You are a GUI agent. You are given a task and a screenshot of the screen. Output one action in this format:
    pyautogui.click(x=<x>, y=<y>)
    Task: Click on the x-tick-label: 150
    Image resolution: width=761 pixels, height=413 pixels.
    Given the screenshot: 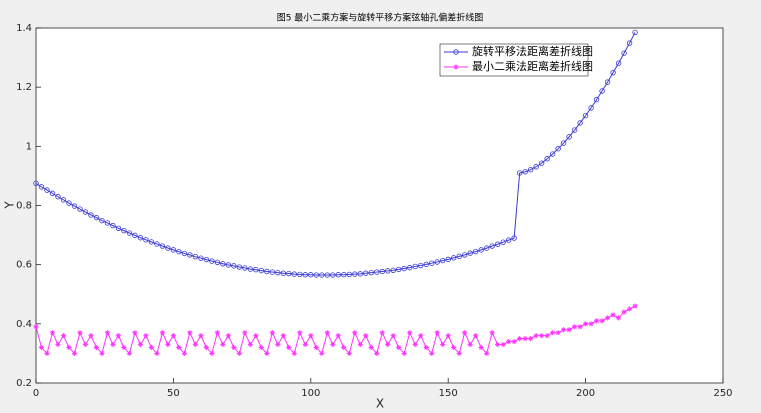 What is the action you would take?
    pyautogui.click(x=448, y=393)
    